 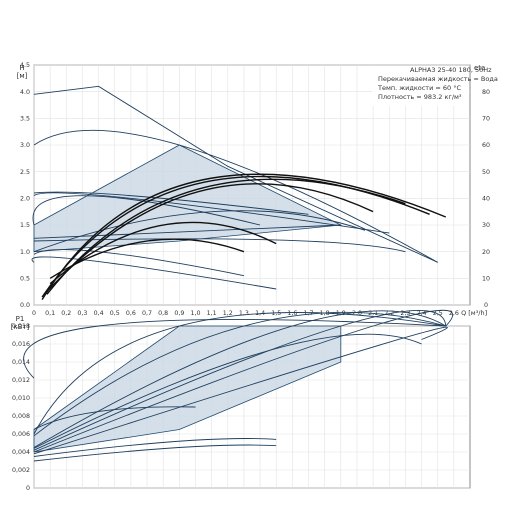 I want to click on power-tick-label: 0,018, so click(x=21, y=326).